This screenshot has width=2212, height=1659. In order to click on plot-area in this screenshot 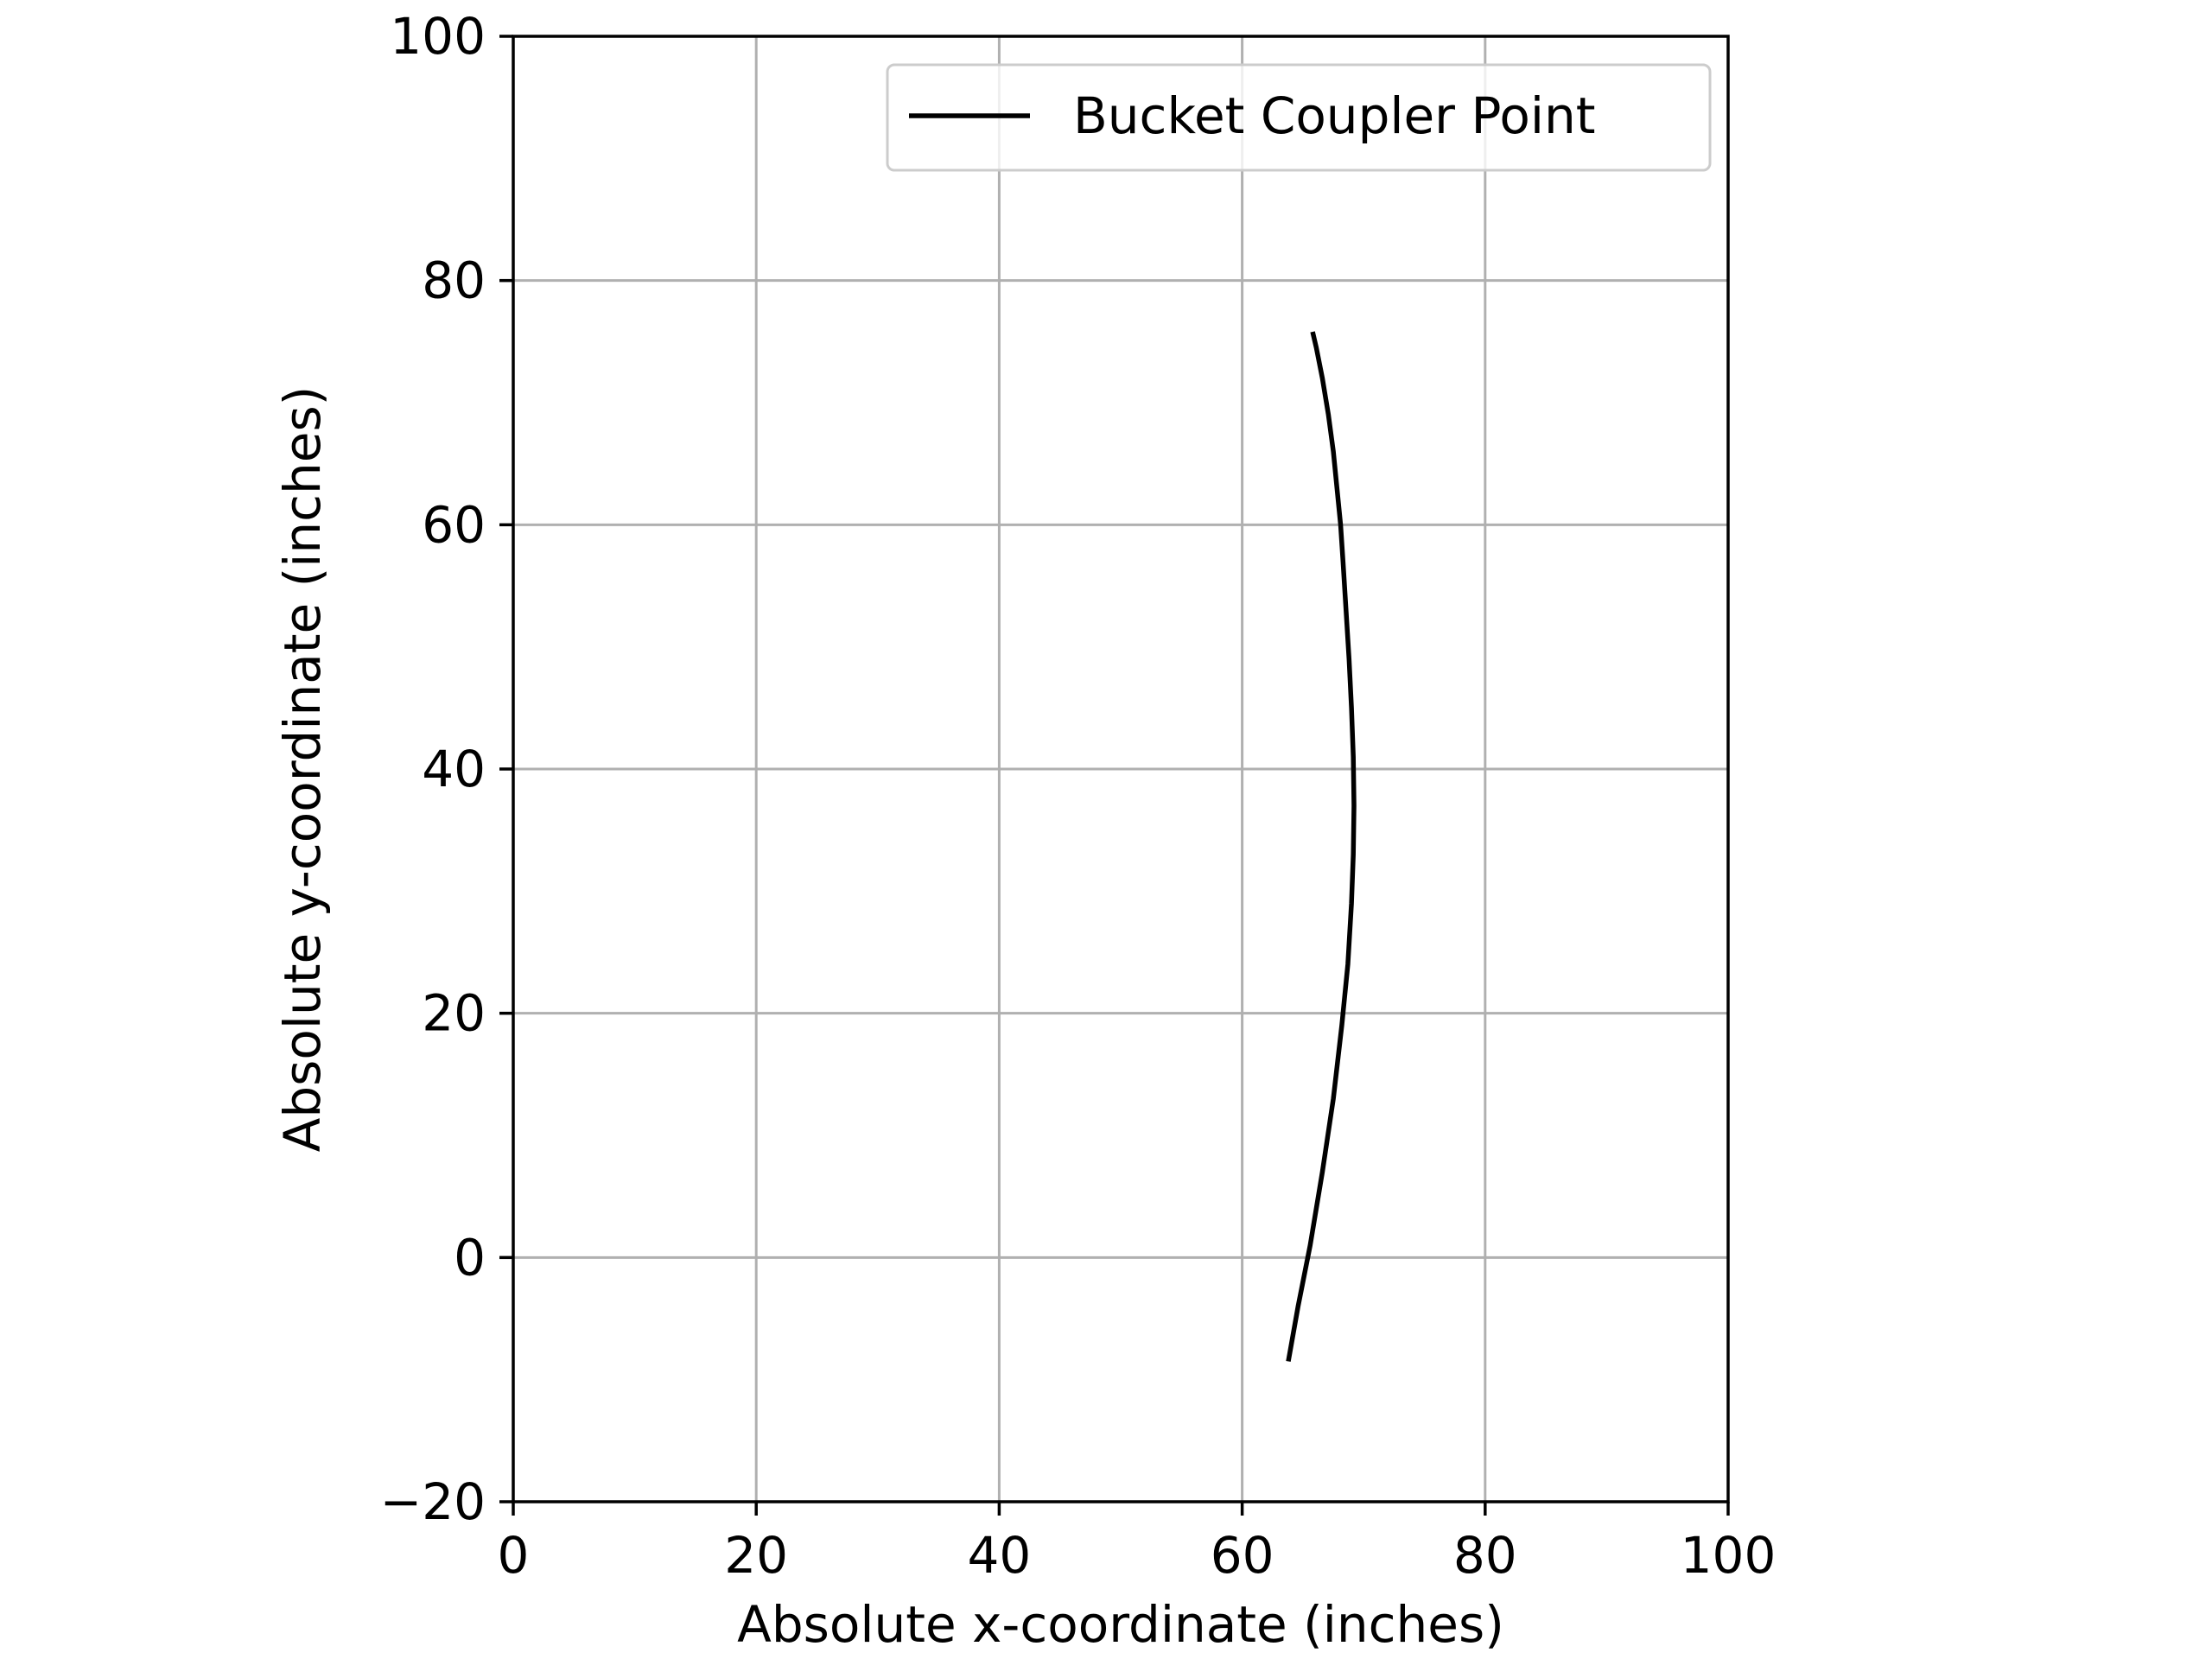, I will do `click(1321, 846)`.